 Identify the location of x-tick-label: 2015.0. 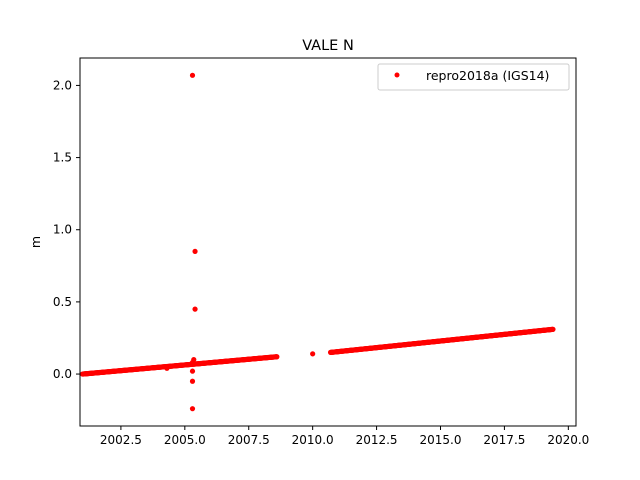
(440, 440).